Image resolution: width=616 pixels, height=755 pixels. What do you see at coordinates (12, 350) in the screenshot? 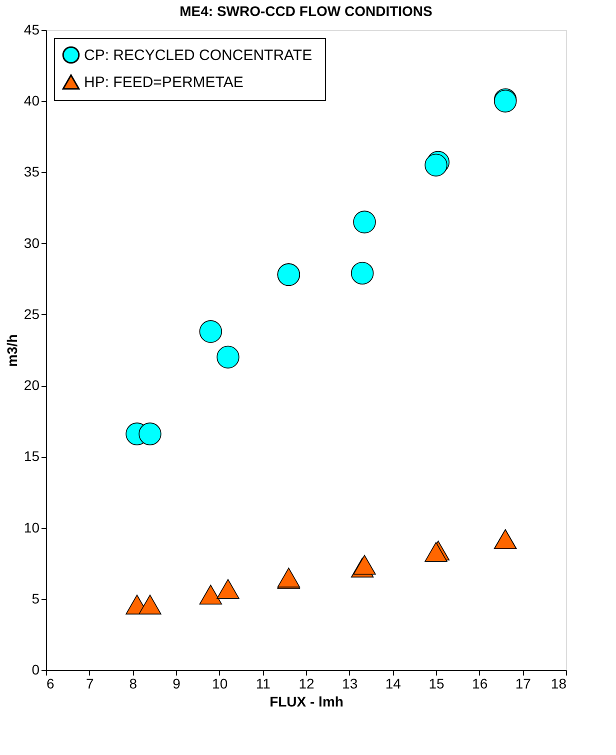
I see `y-axis-title: m3/h` at bounding box center [12, 350].